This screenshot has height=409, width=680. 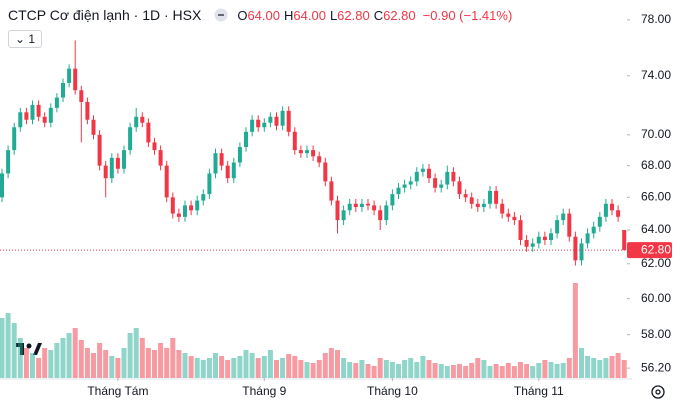 What do you see at coordinates (467, 15) in the screenshot?
I see `change: −0.90 (−1.41%)` at bounding box center [467, 15].